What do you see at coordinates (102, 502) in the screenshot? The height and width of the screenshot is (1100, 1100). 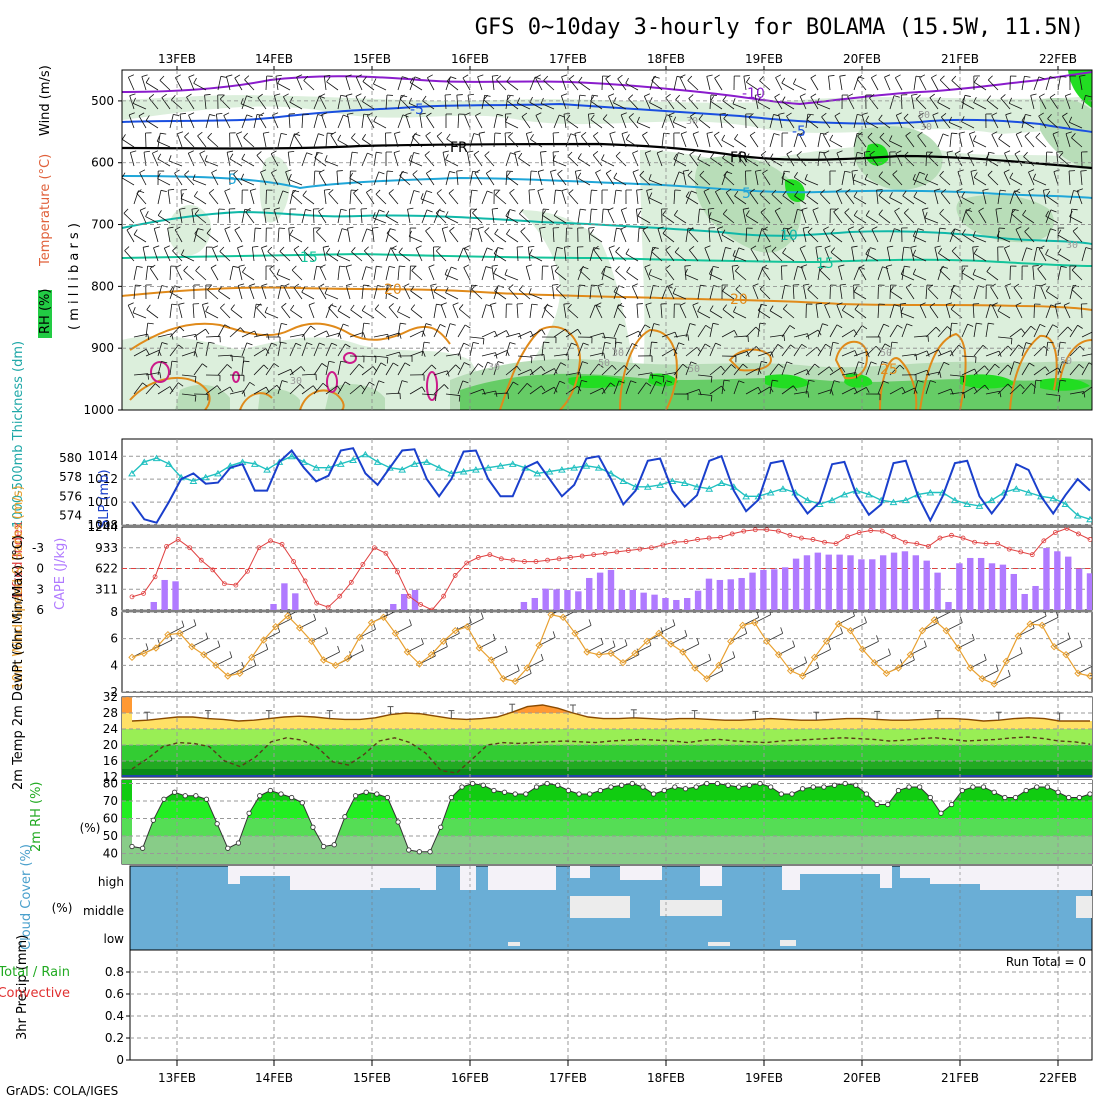 I see `tick-label: 1010` at bounding box center [102, 502].